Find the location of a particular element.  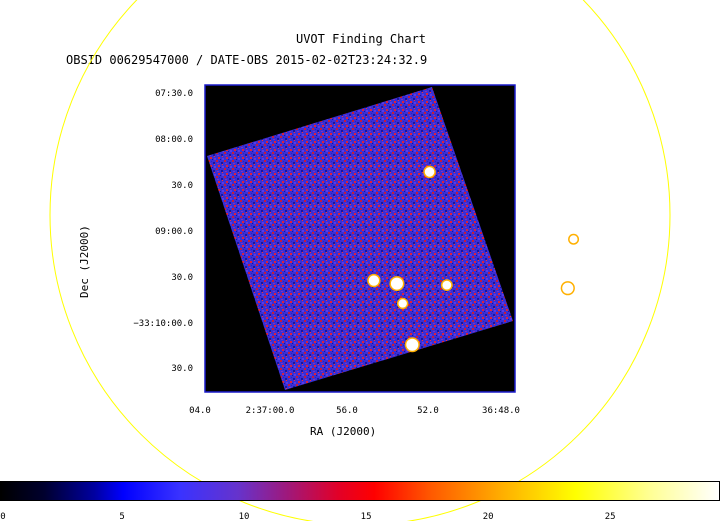

colorbar-tick-label: 25 is located at coordinates (610, 517).